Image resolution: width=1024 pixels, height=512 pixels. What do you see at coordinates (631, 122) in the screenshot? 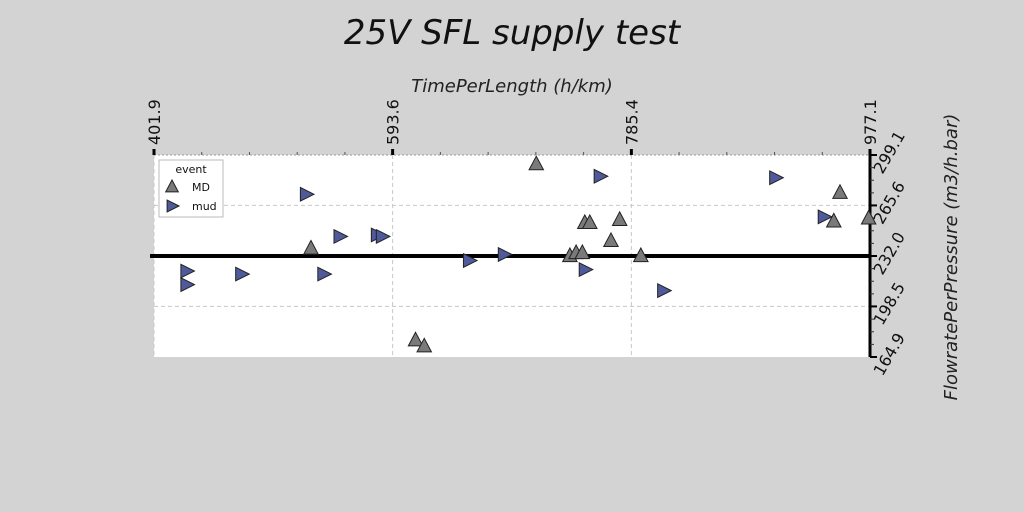
I see `x-tick-label: 785.4` at bounding box center [631, 122].